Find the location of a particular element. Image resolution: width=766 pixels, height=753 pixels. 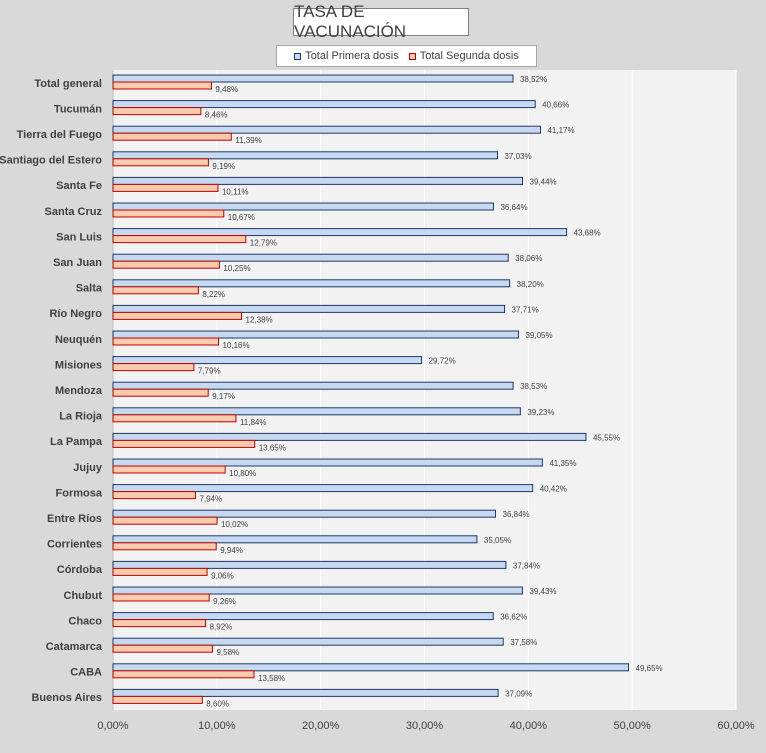

data-label-primera: 39,44% is located at coordinates (543, 181).